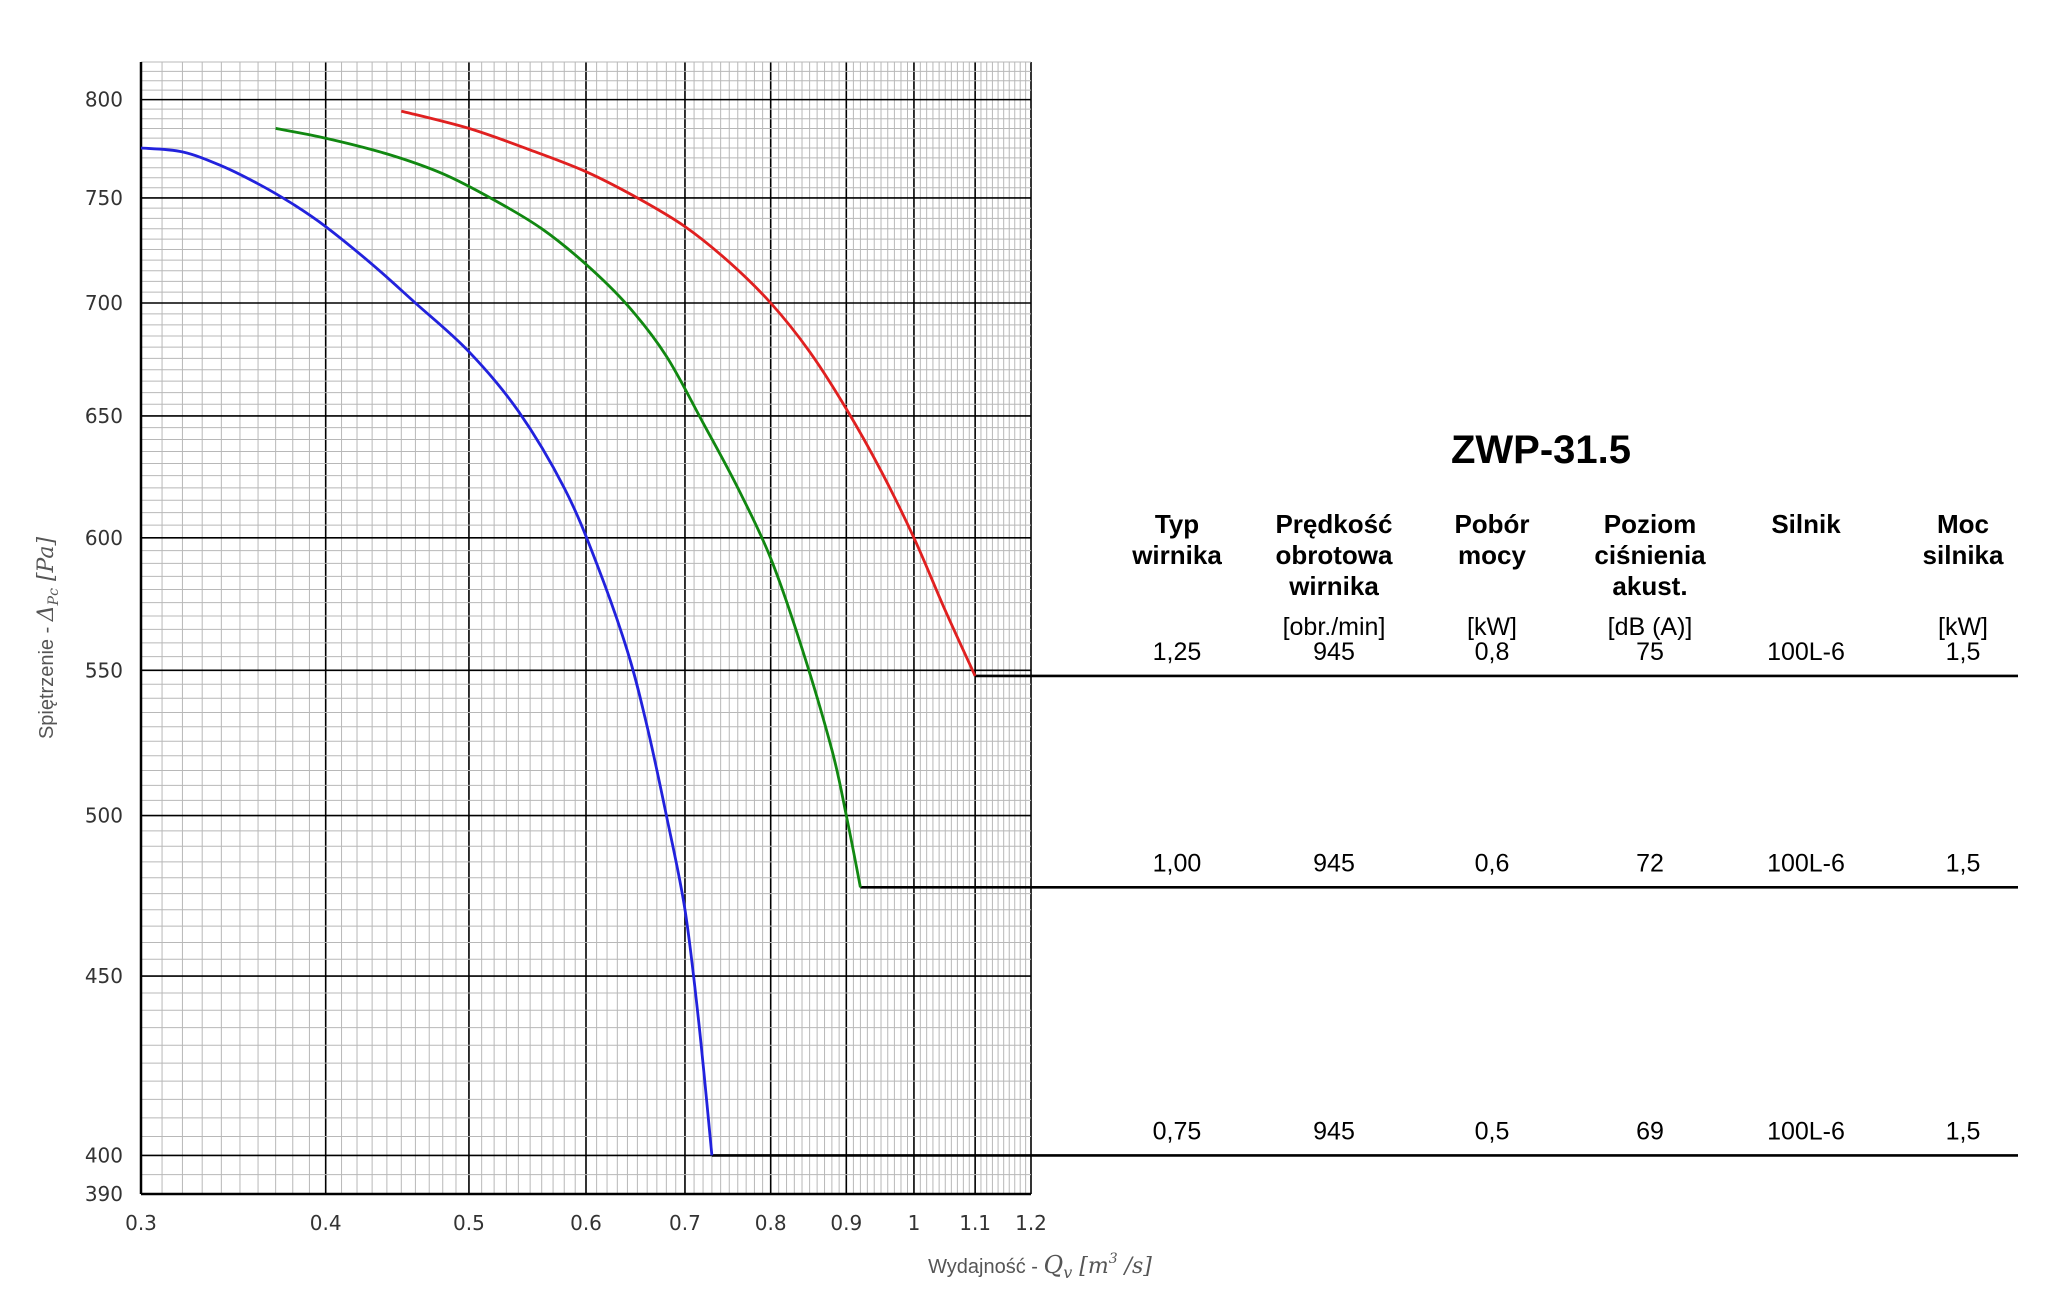 The image size is (2066, 1299). I want to click on column-header: Poziom, so click(1650, 524).